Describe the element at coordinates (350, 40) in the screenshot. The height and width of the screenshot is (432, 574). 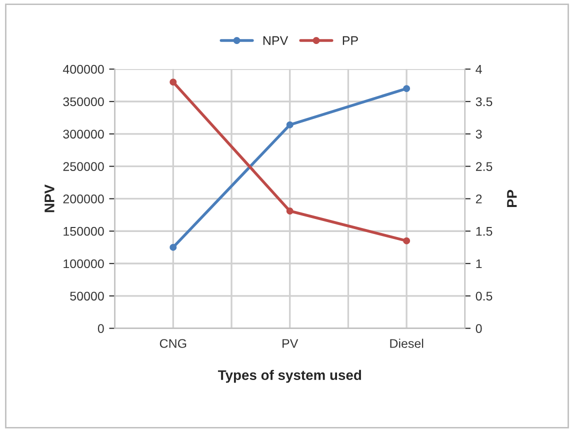
I see `legend-label: PP` at that location.